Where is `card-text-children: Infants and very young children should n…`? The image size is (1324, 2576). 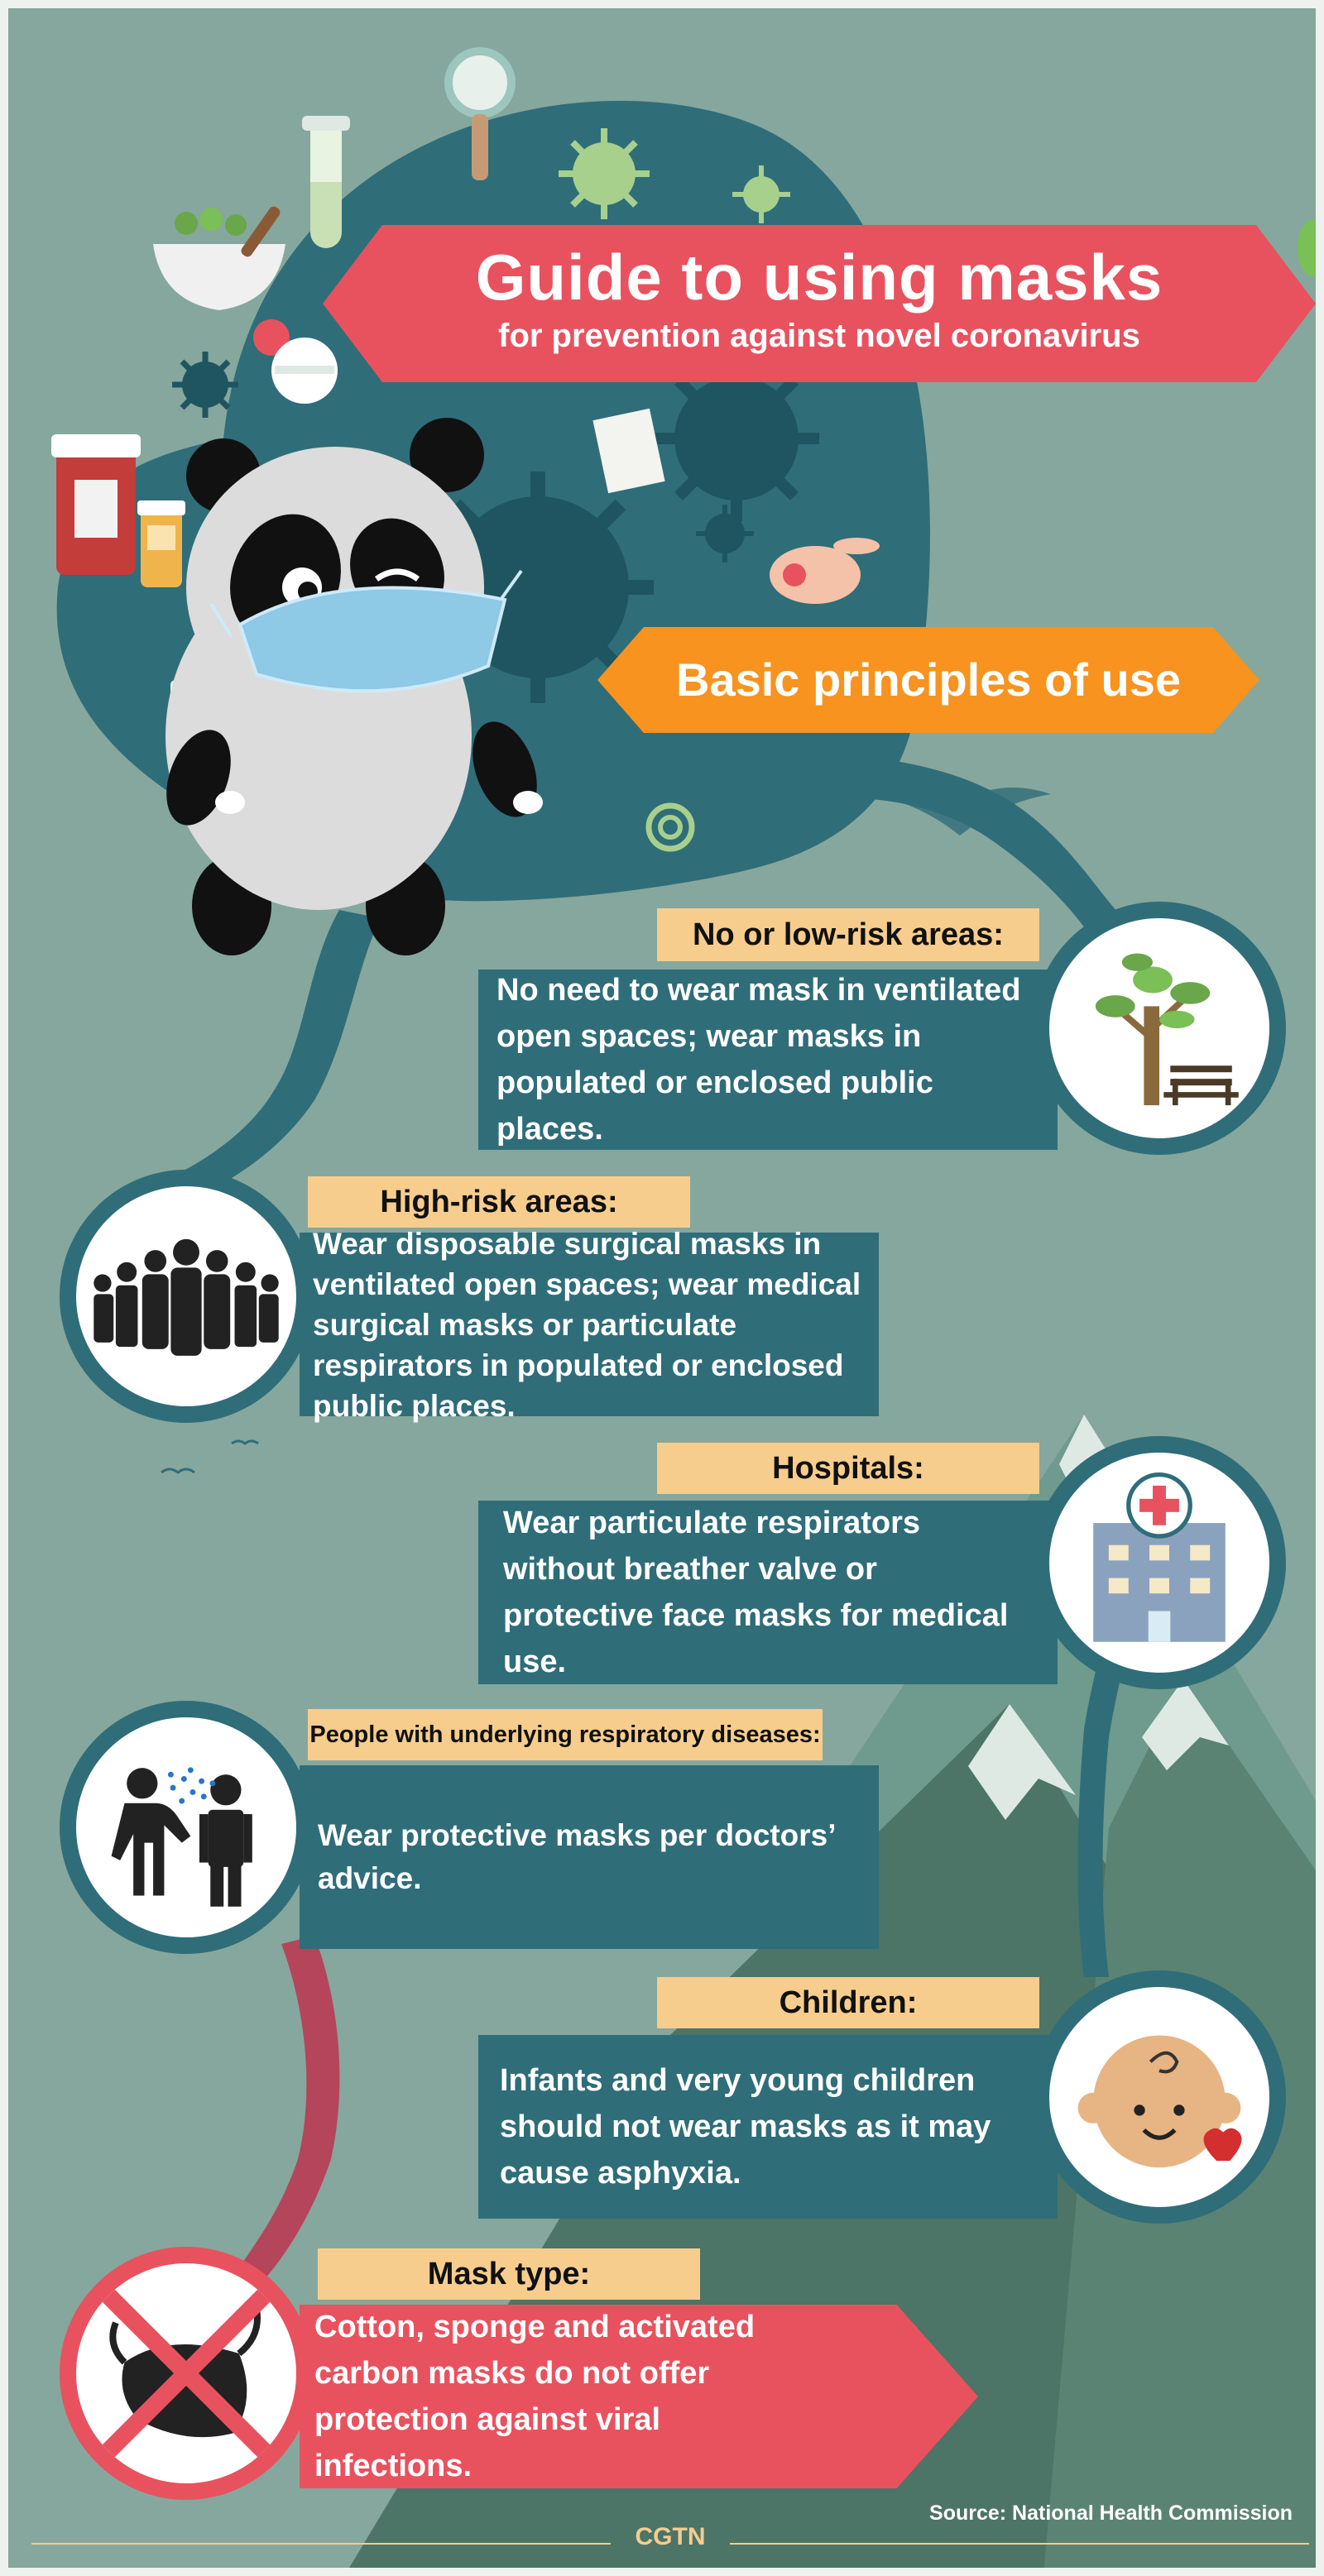
card-text-children: Infants and very young children should n… is located at coordinates (768, 2127).